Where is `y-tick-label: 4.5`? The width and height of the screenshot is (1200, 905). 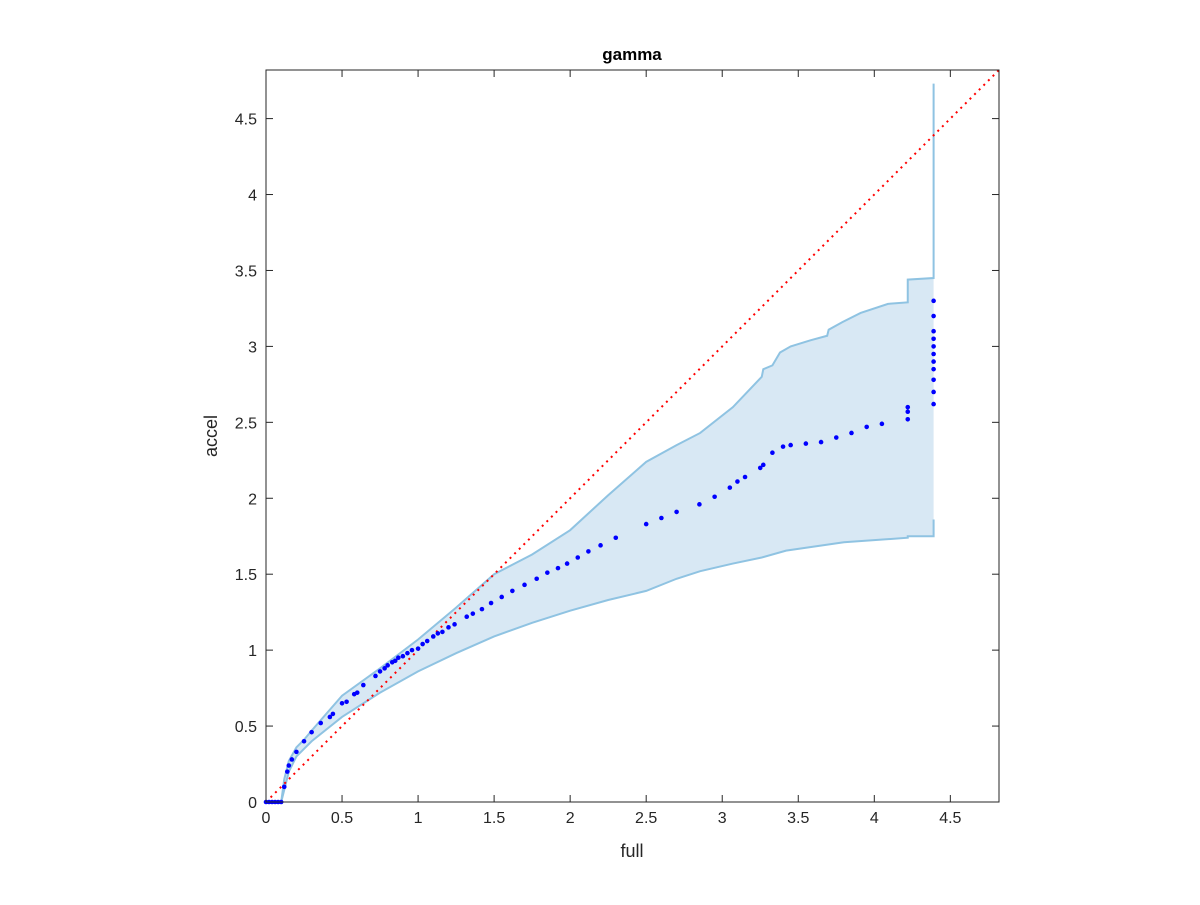 y-tick-label: 4.5 is located at coordinates (246, 120).